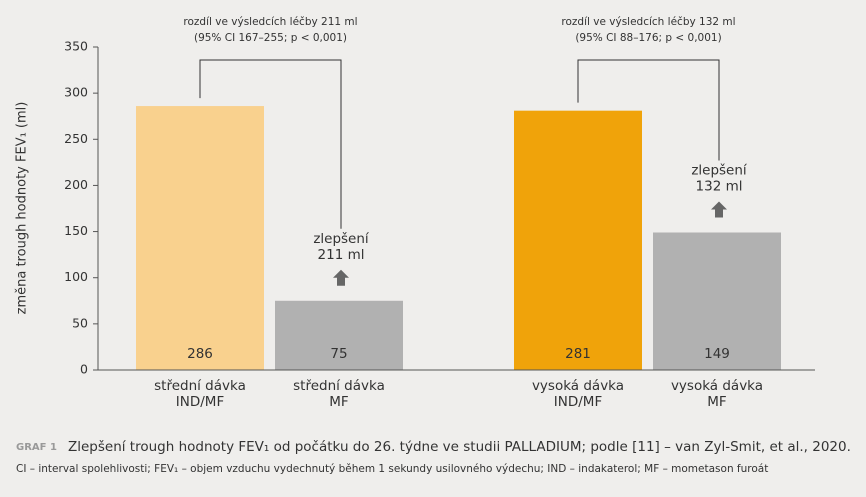 Image resolution: width=866 pixels, height=497 pixels. I want to click on y-axis-label: změna trough hodnoty FEV₁ (ml), so click(22, 208).